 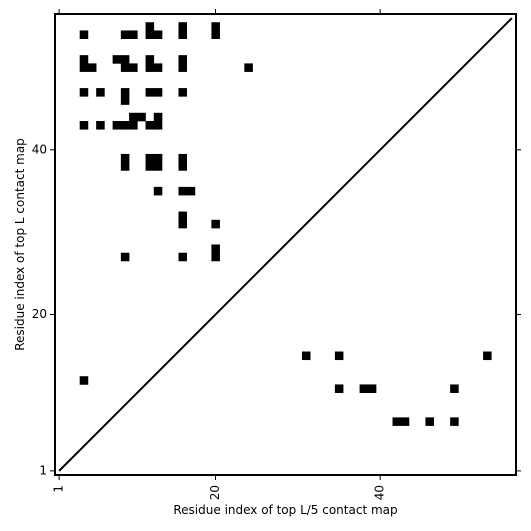 I want to click on y-tick-label: 40, so click(x=39, y=149).